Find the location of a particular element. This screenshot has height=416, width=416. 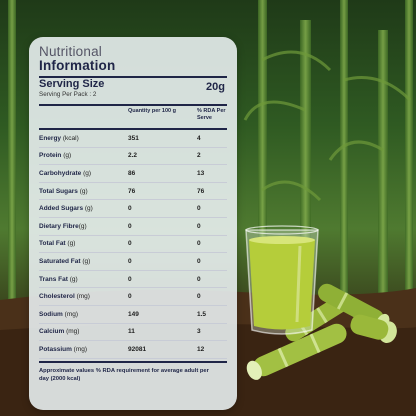

nutrient-name: Potassium is located at coordinates (55, 349).